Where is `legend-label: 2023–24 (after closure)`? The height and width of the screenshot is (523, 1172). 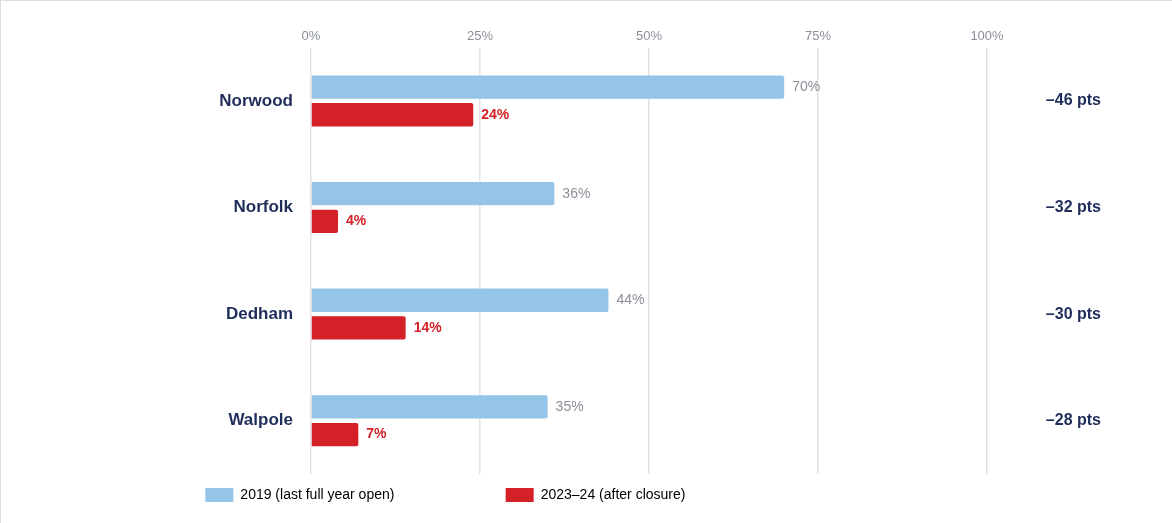 legend-label: 2023–24 (after closure) is located at coordinates (661, 493).